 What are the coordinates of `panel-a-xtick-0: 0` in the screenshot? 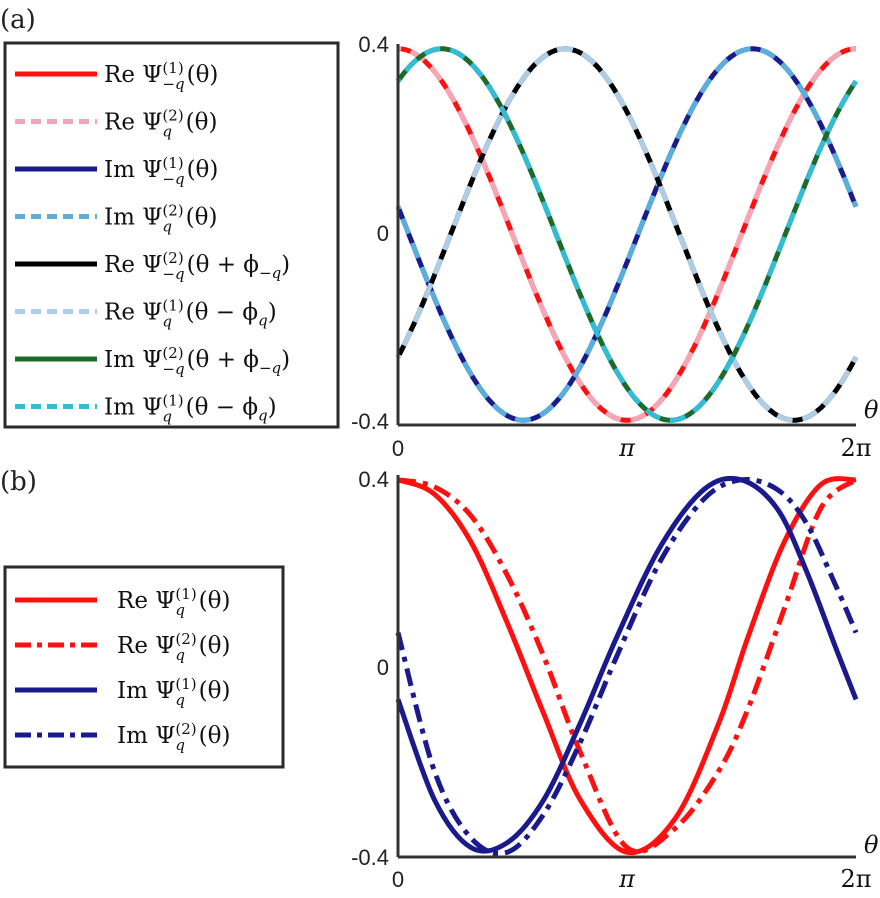 It's located at (398, 448).